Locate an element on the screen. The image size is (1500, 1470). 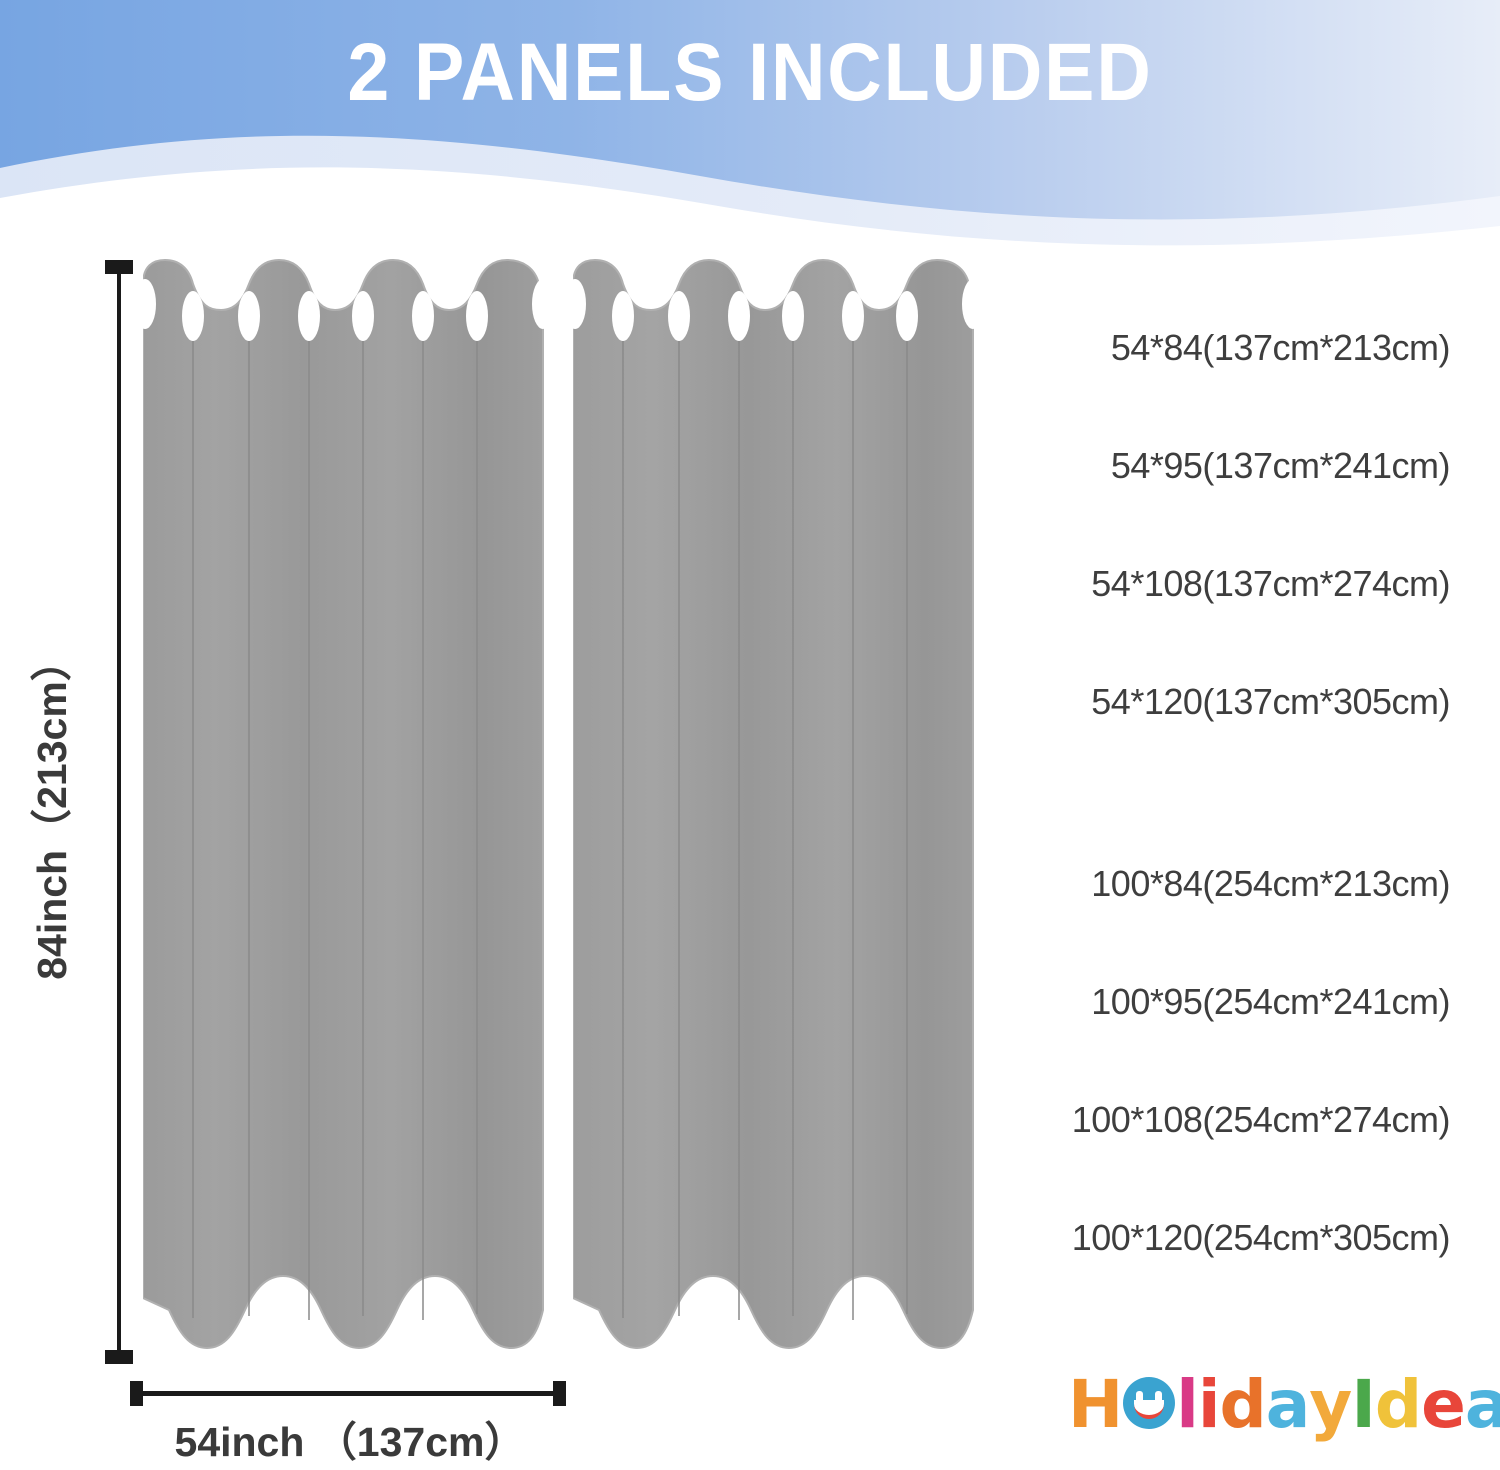
size-option: 100*84(254cm*213cm) is located at coordinates (1270, 883).